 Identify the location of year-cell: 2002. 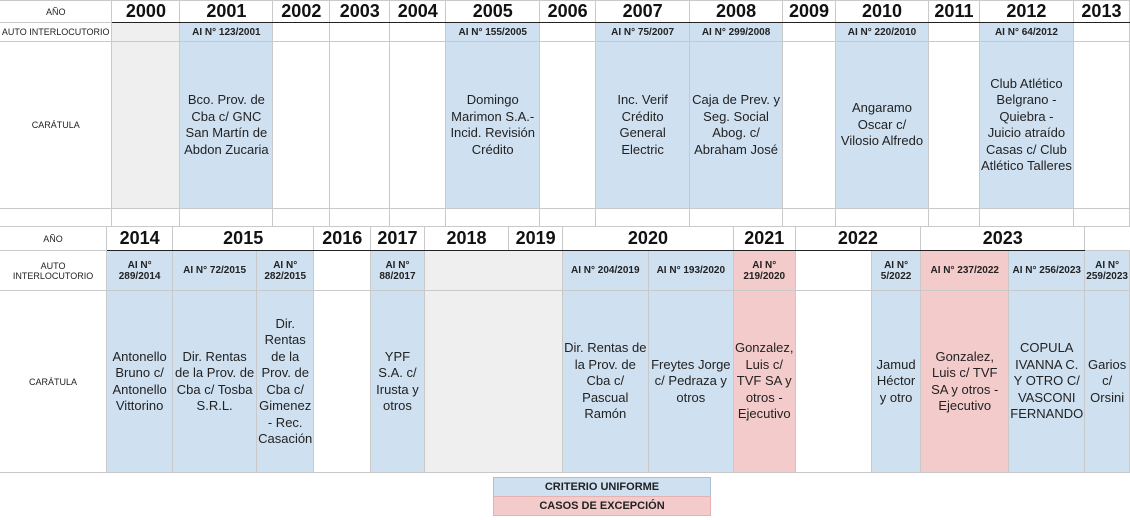
(301, 11).